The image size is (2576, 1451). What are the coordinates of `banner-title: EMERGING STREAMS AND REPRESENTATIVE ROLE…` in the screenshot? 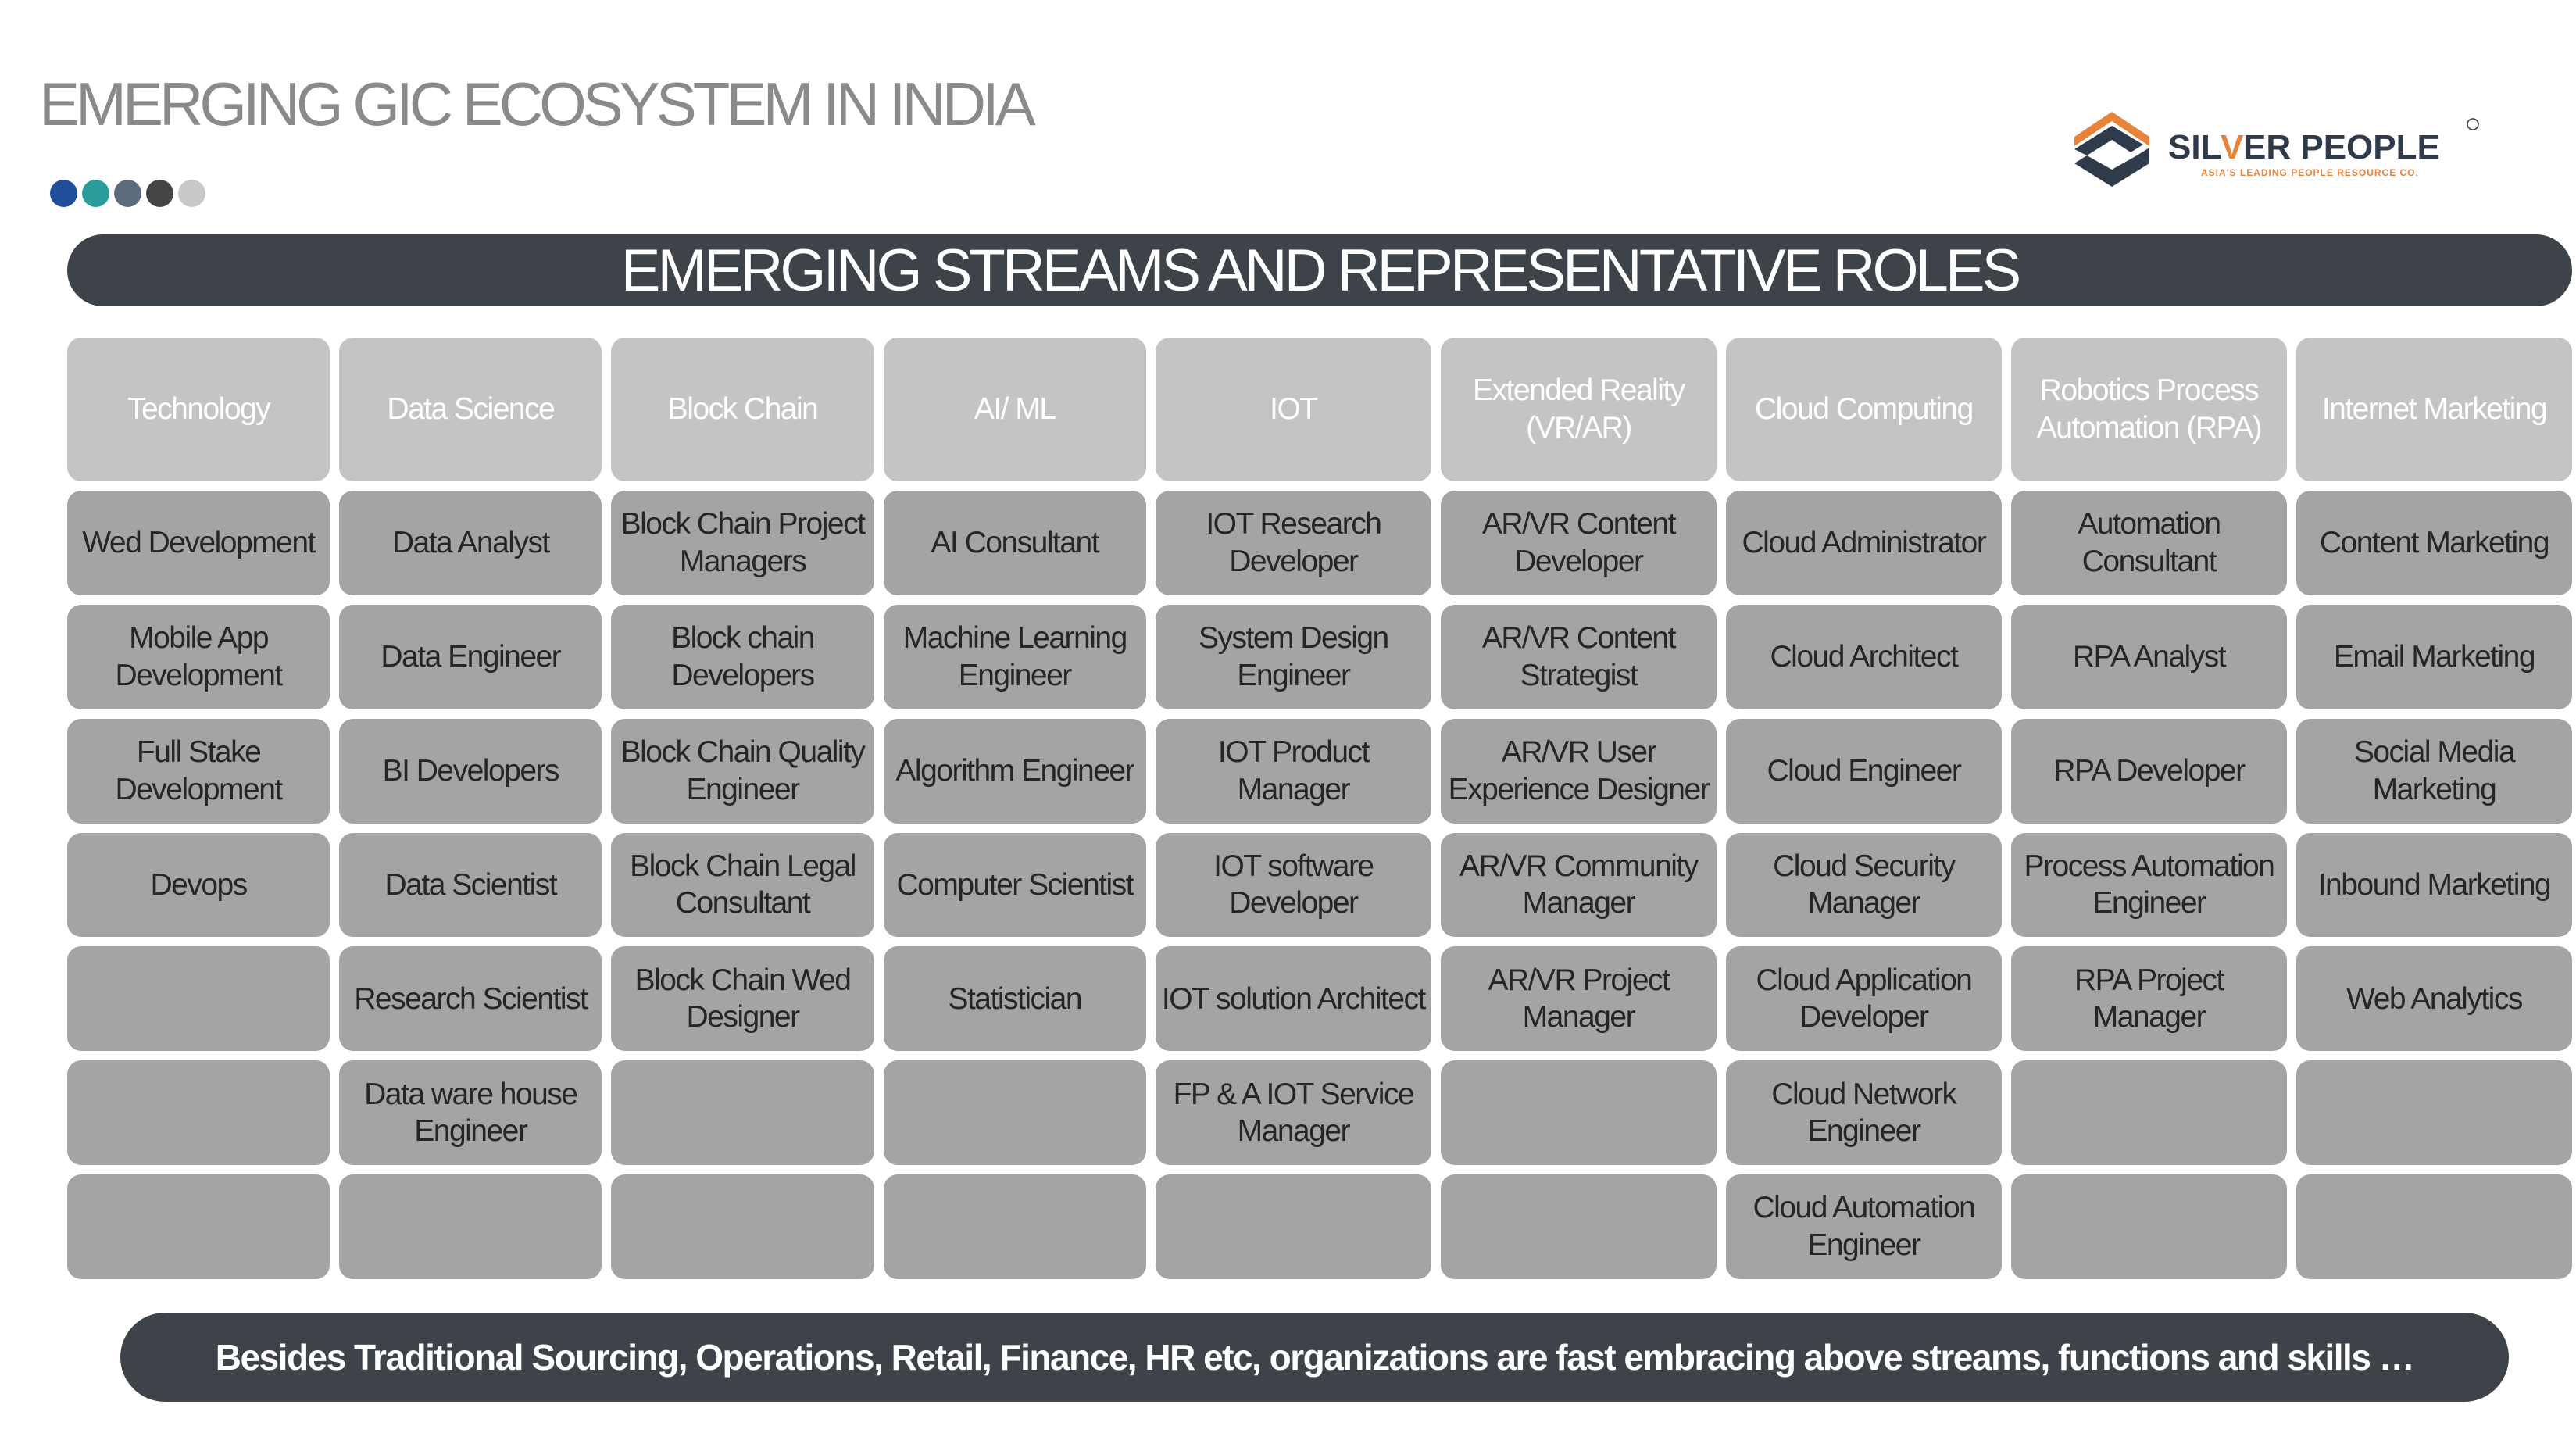 It's located at (1321, 270).